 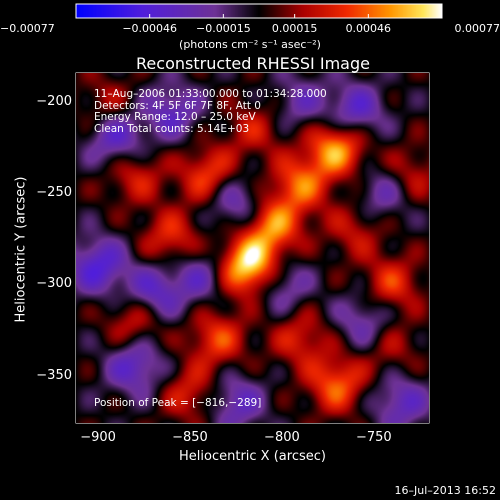 What do you see at coordinates (373, 437) in the screenshot?
I see `x-axis-tick-label: −750` at bounding box center [373, 437].